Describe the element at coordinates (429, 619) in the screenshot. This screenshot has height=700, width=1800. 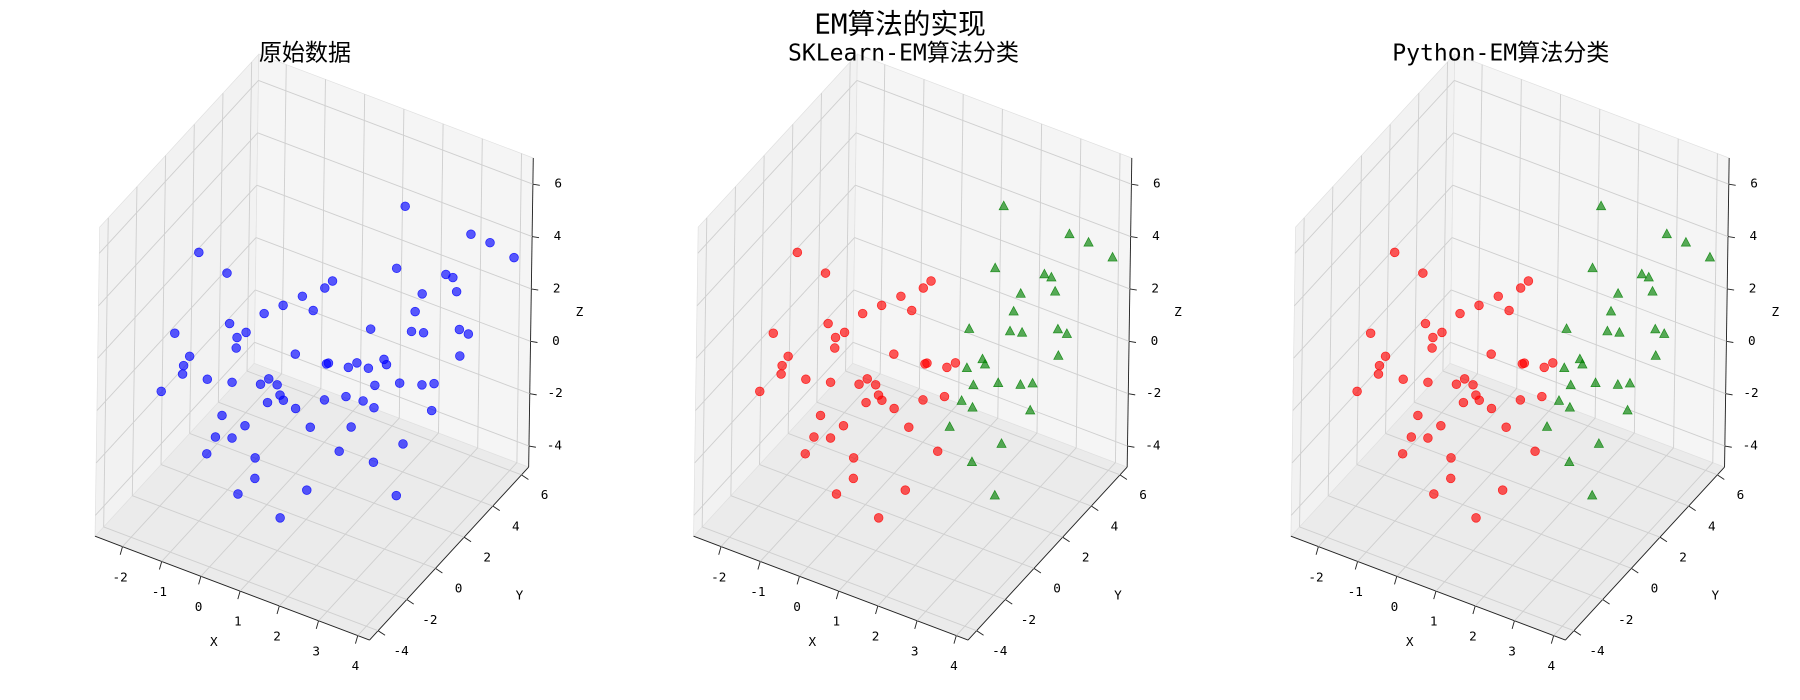
I see `y-tick-label: -2` at that location.